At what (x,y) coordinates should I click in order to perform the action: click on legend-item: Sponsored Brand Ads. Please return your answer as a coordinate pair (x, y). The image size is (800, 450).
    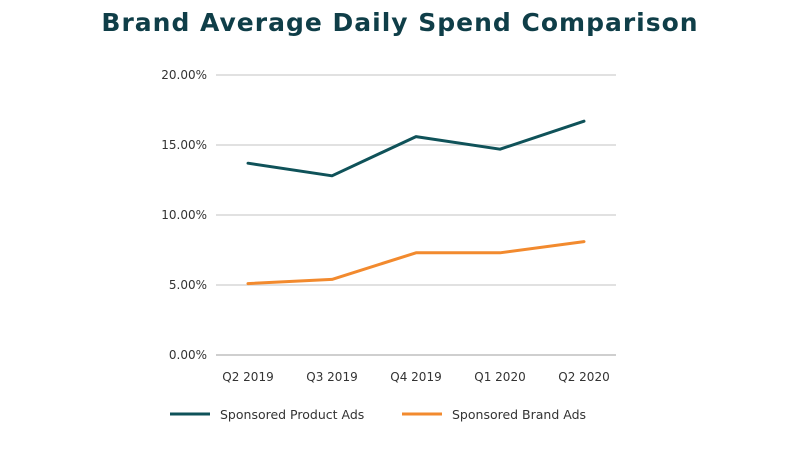
    Looking at the image, I should click on (494, 414).